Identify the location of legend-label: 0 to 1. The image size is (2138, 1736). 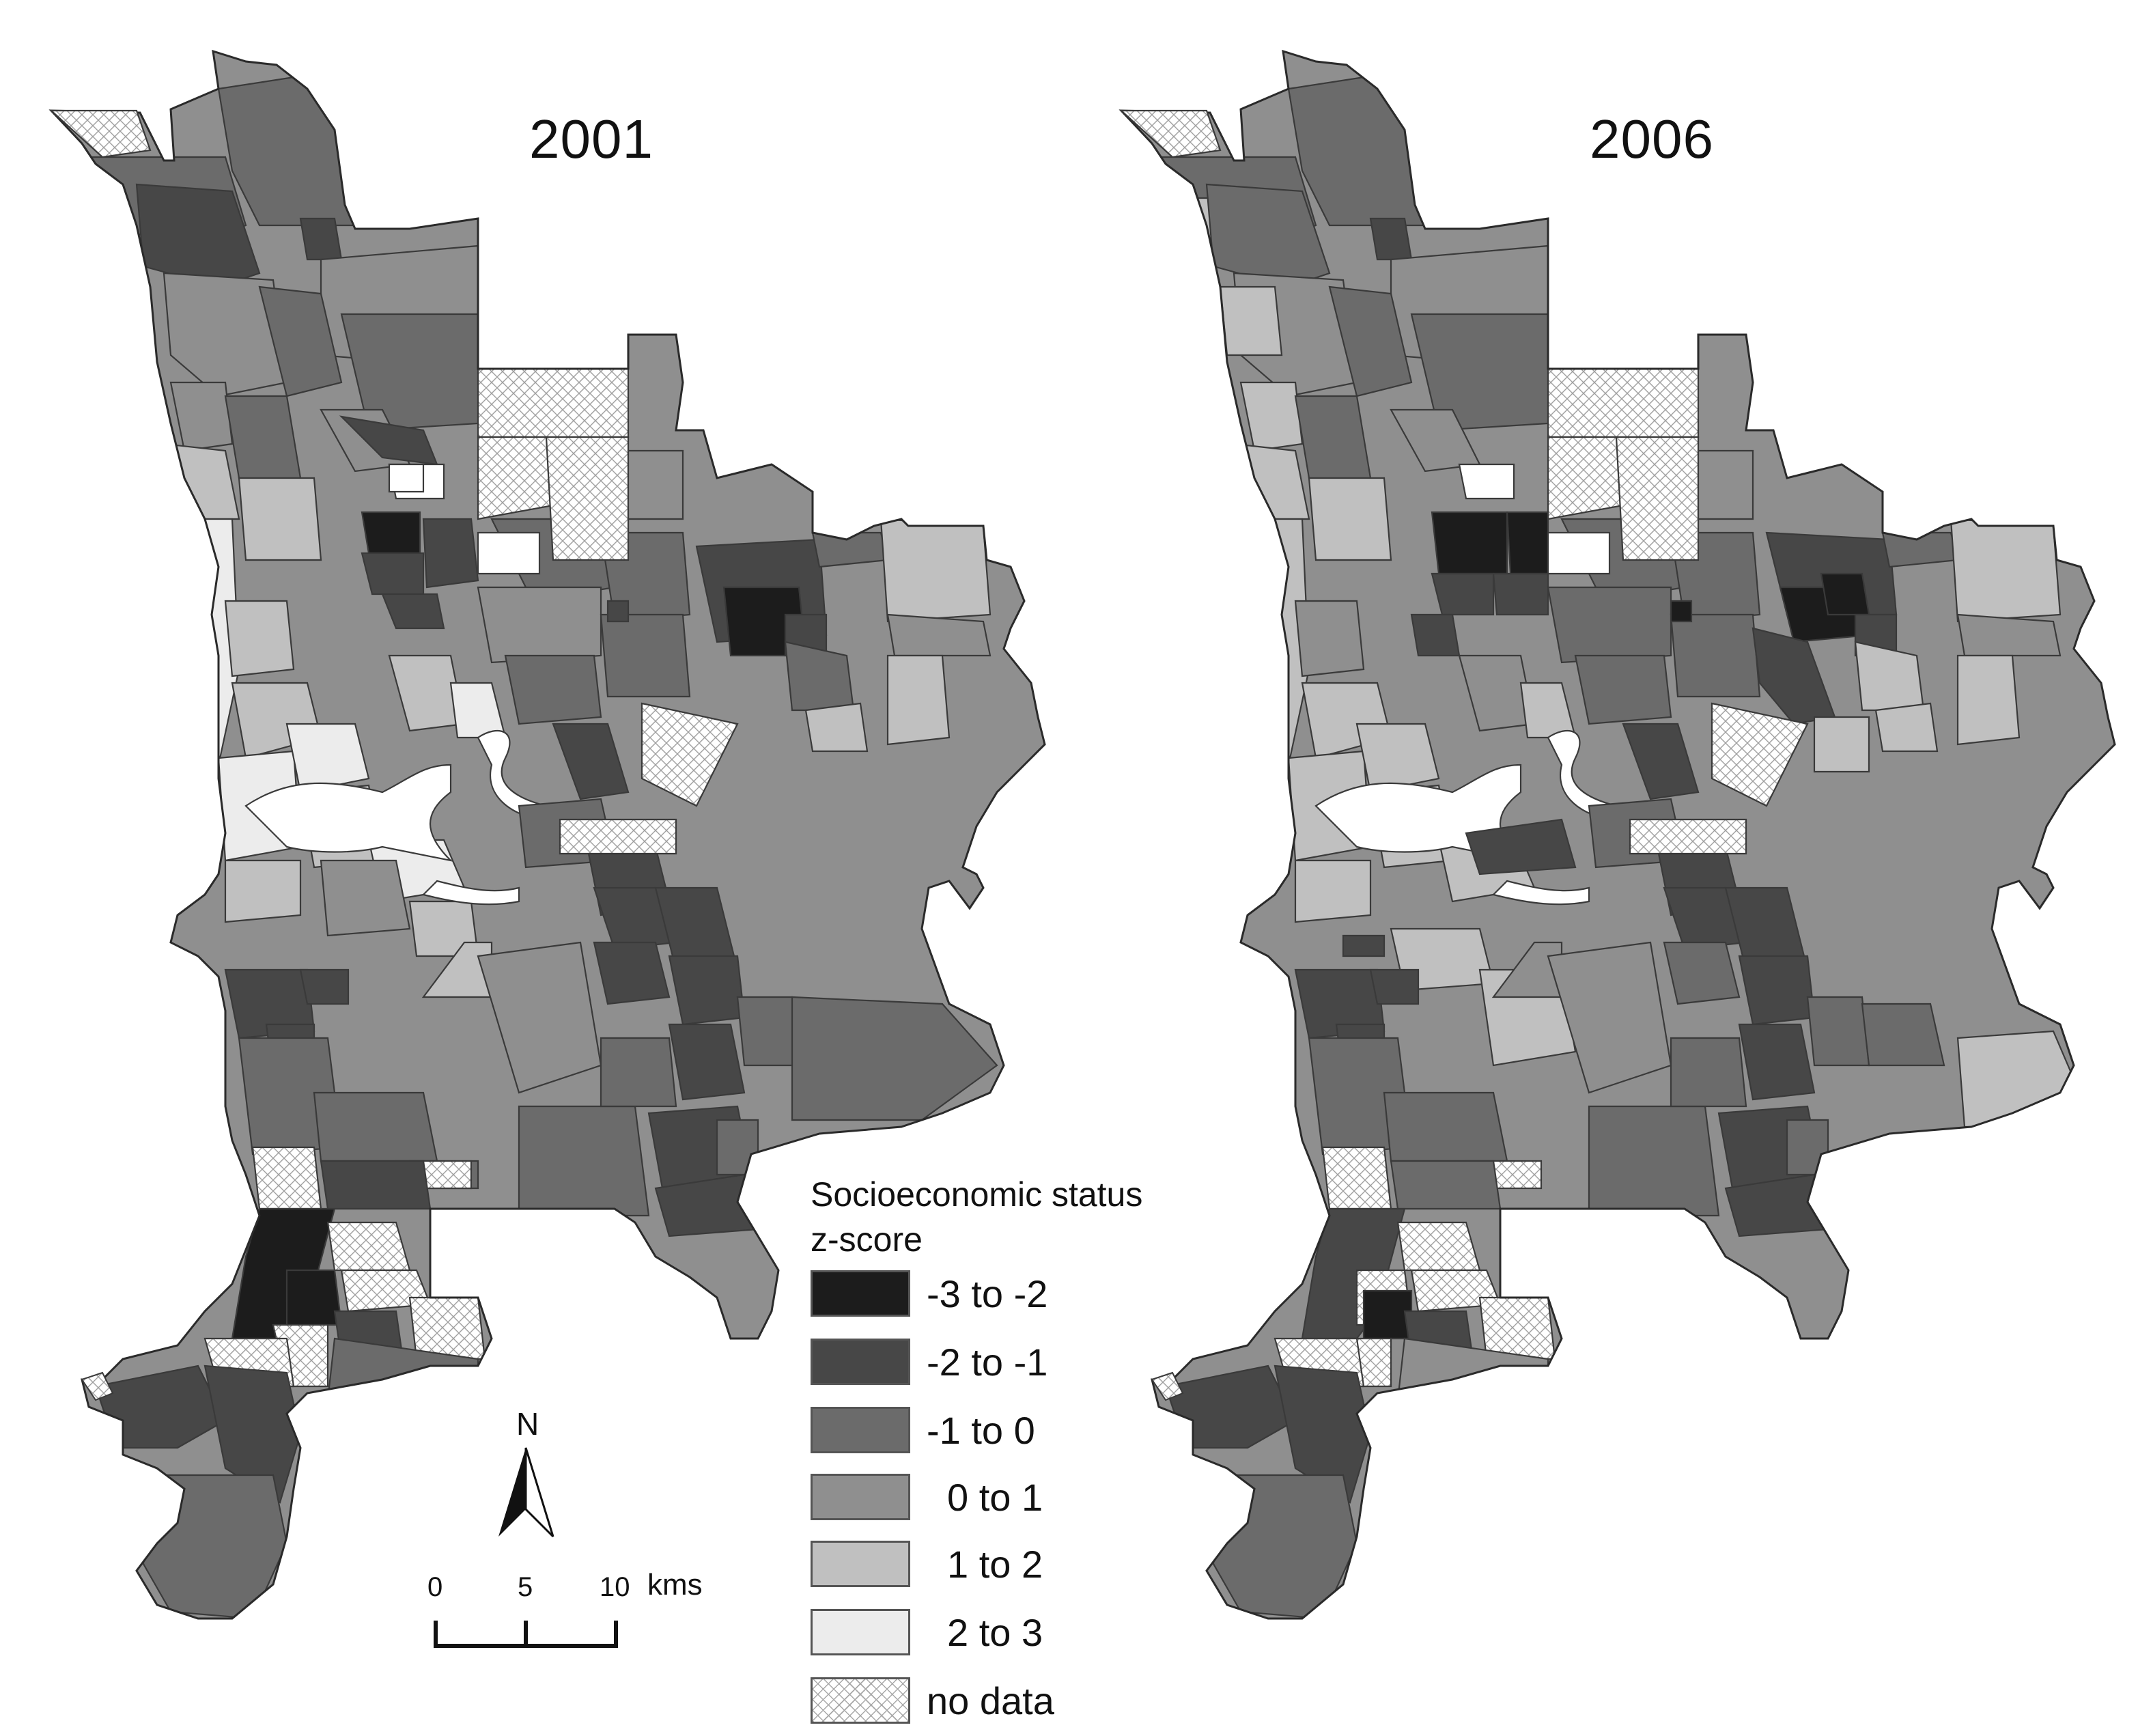
(995, 1497).